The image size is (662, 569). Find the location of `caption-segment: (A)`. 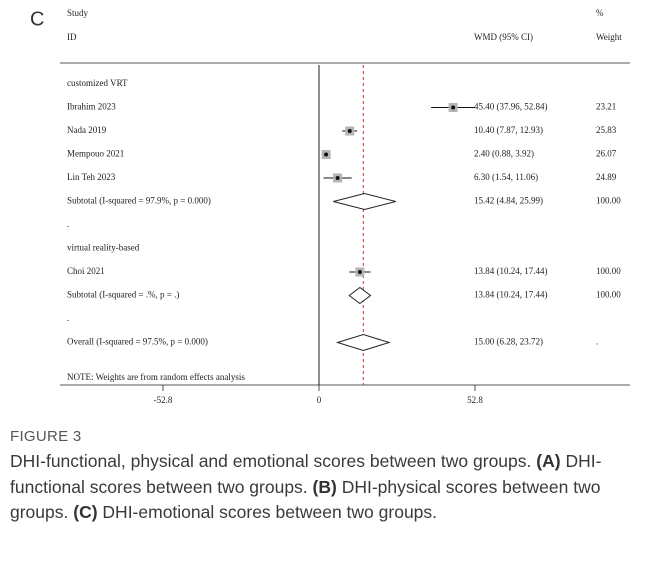

caption-segment: (A) is located at coordinates (548, 461).